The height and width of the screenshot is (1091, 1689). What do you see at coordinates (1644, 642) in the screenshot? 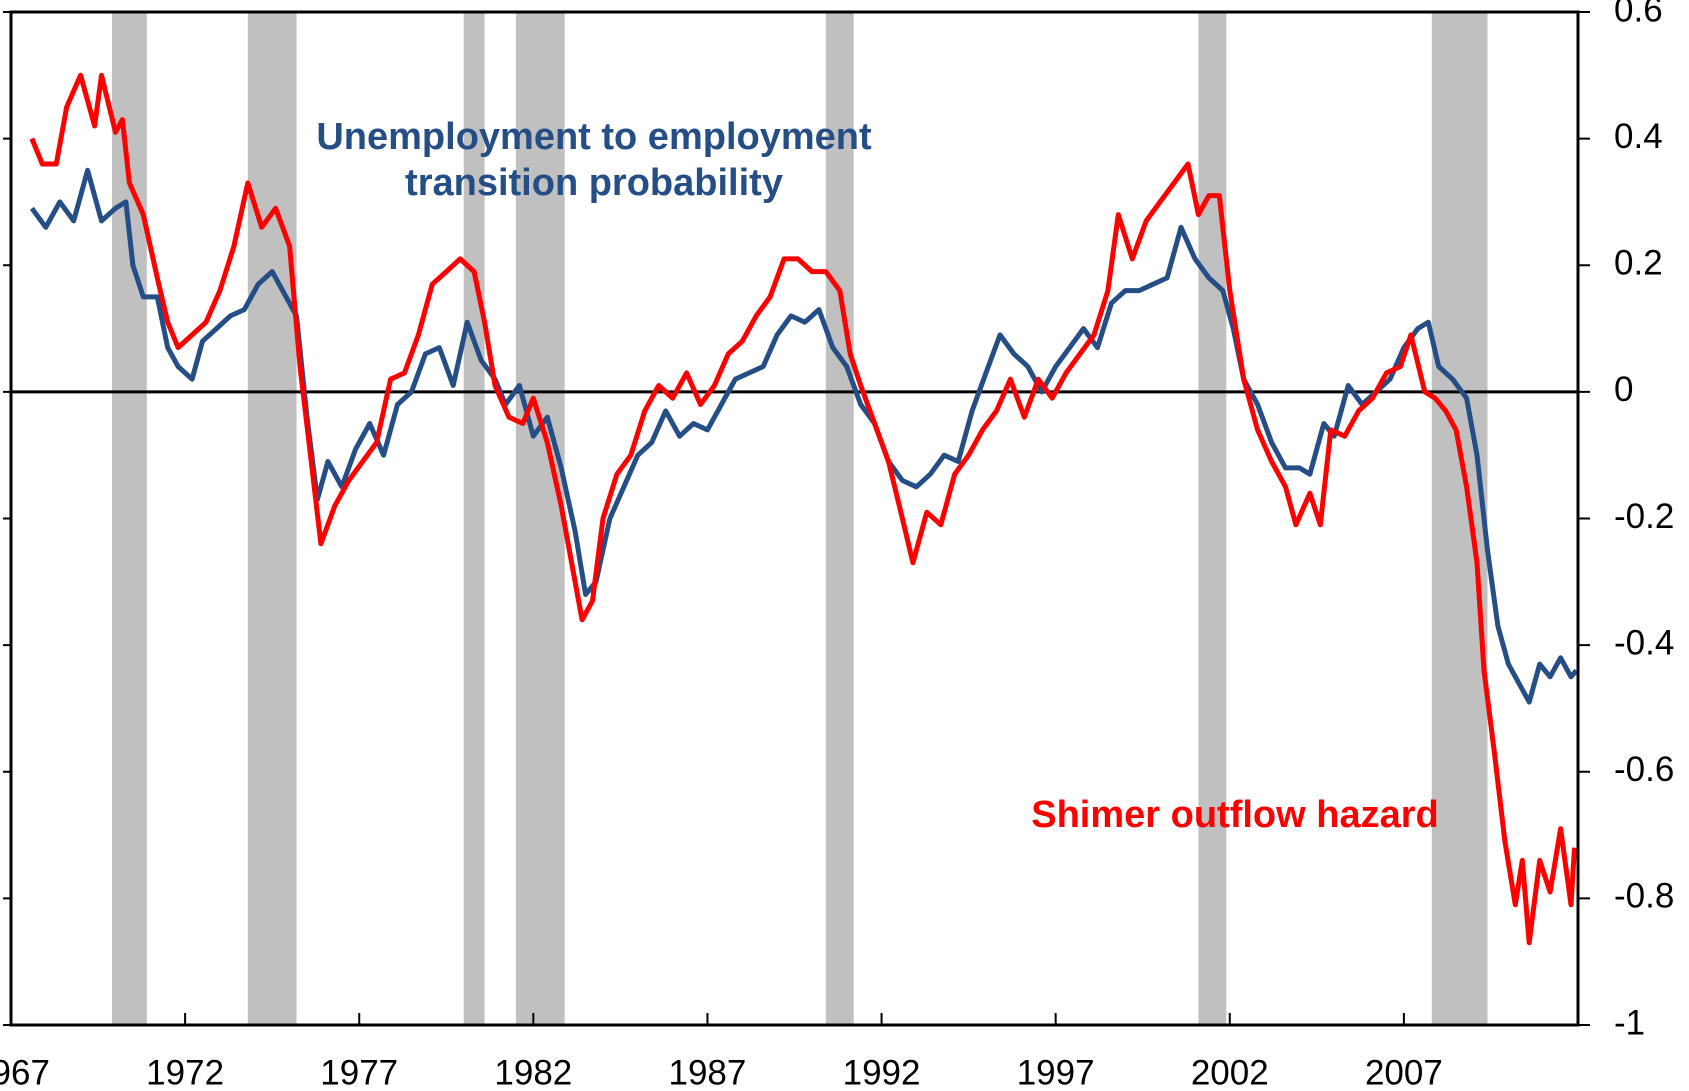
I see `y-tick-label: -0.4` at bounding box center [1644, 642].